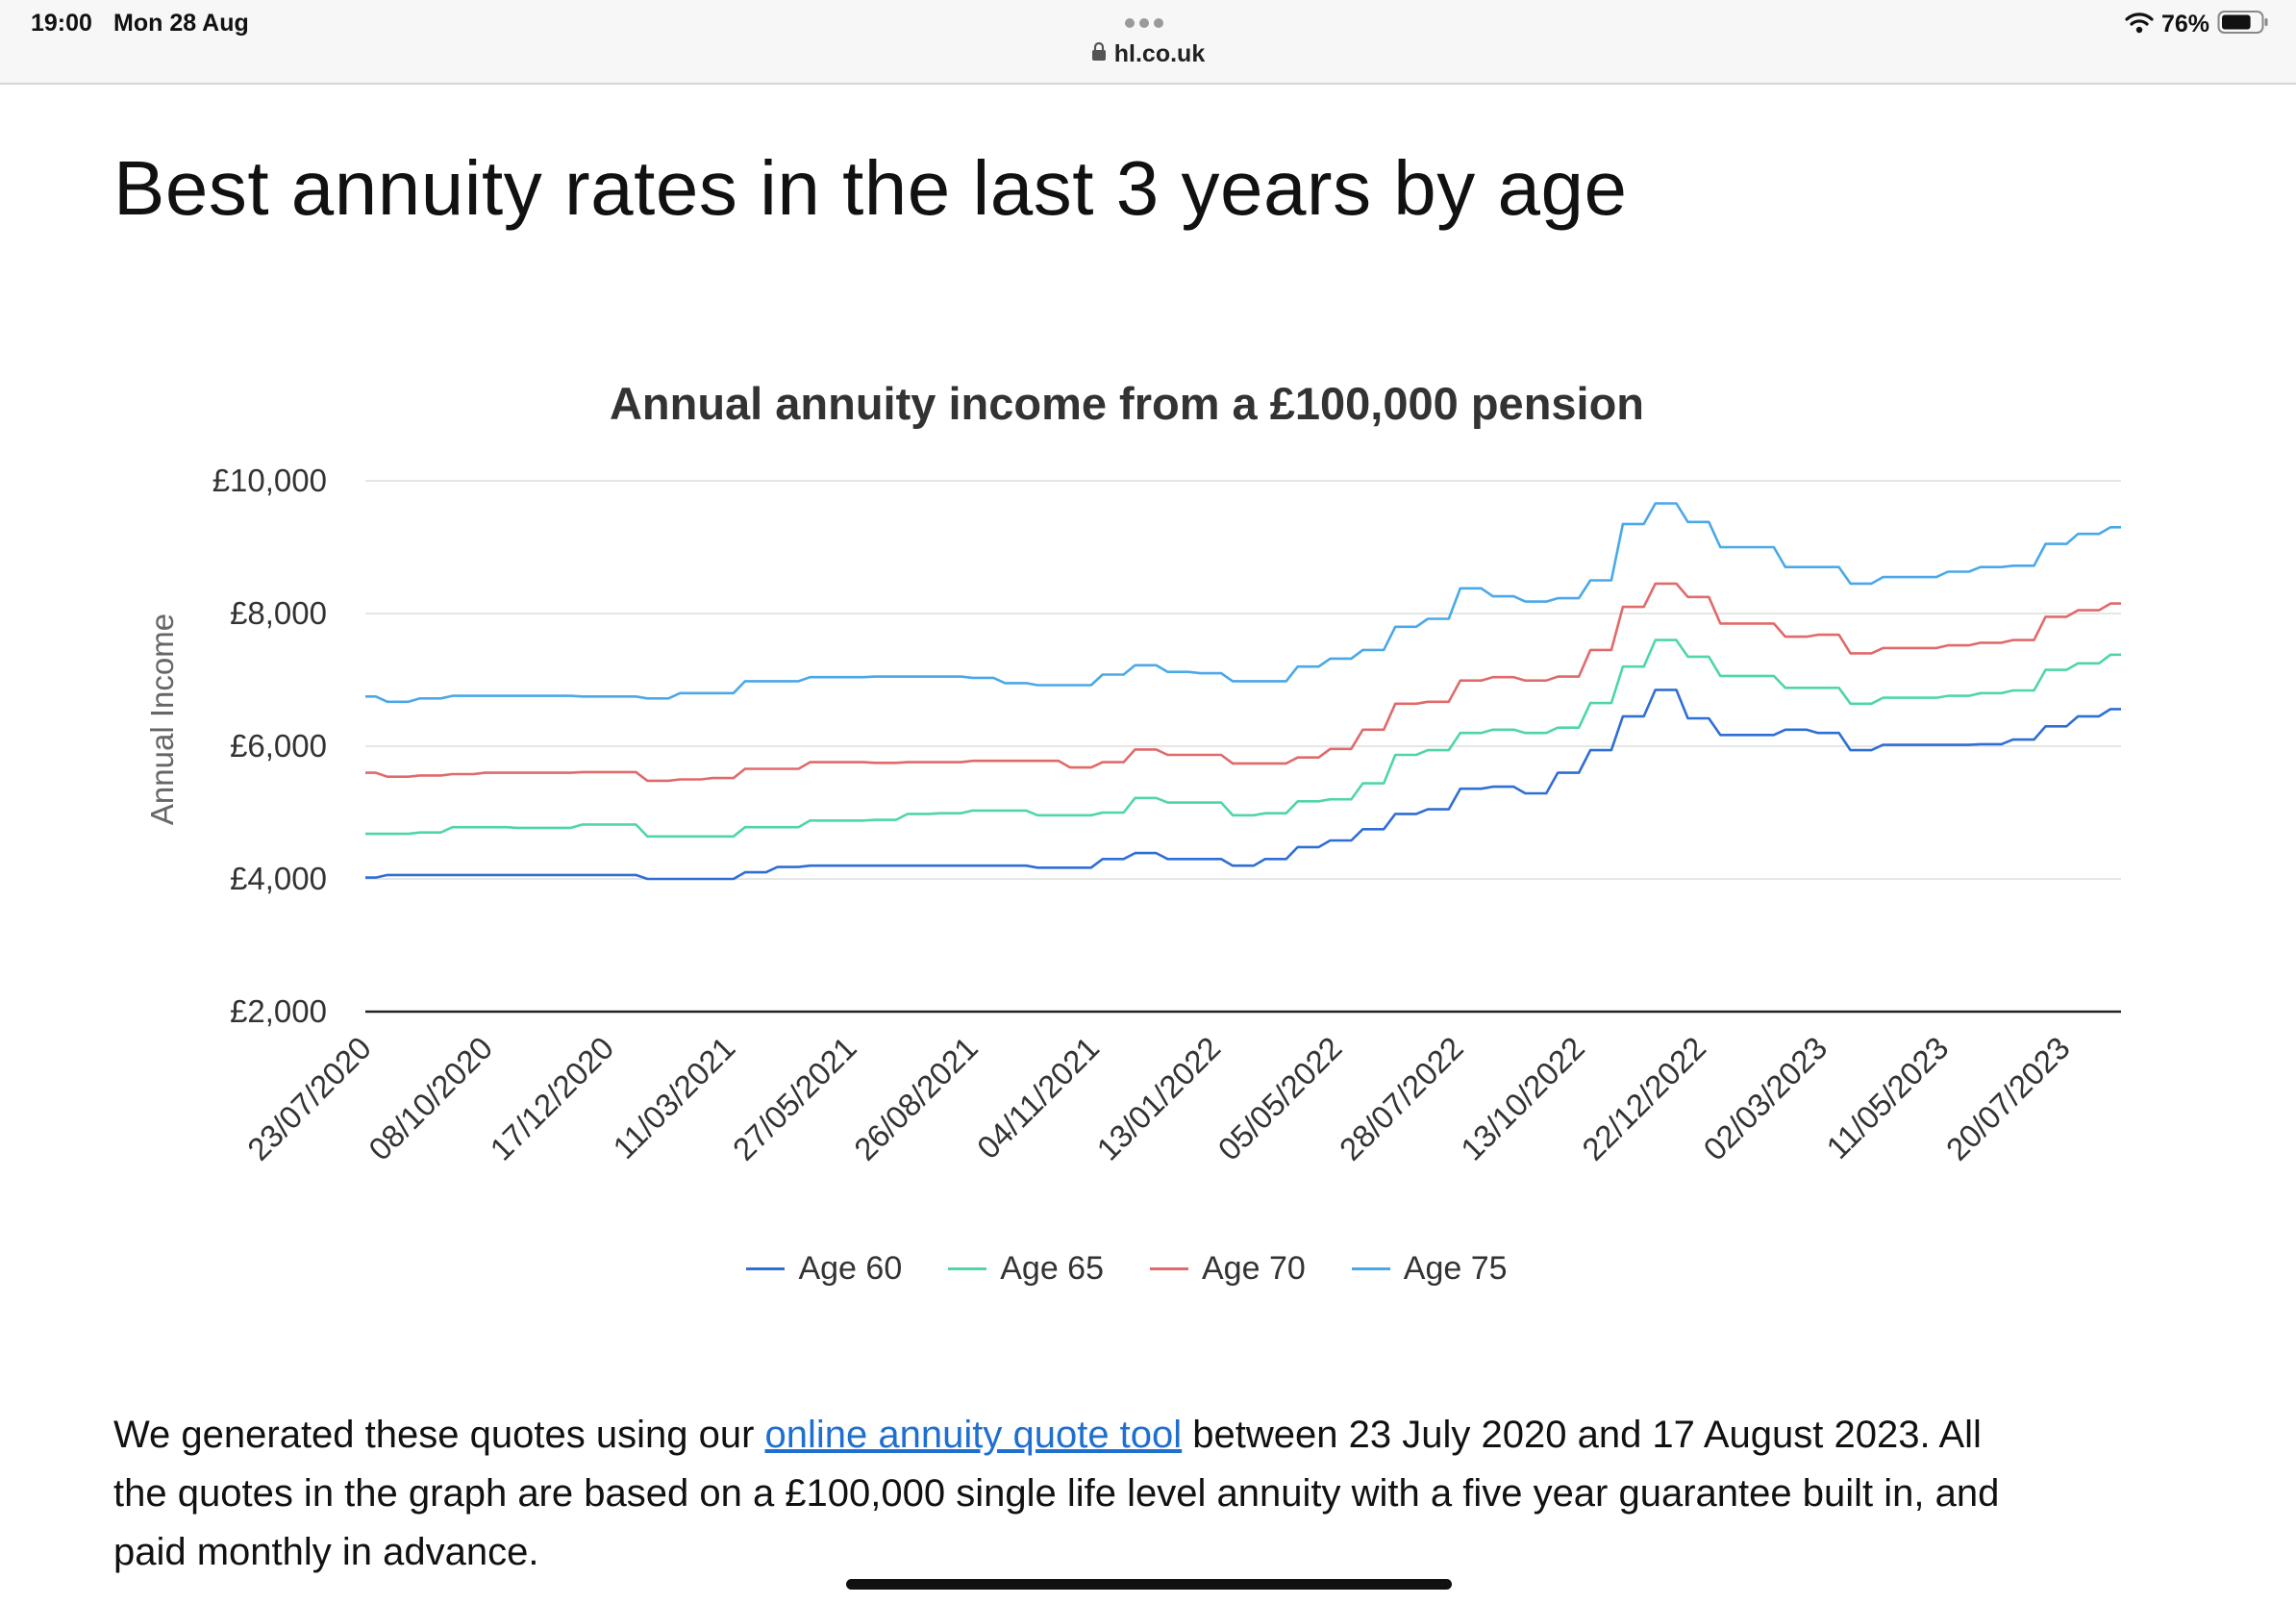 This screenshot has width=2296, height=1604. I want to click on address-bar: hl.co.uk, so click(1148, 54).